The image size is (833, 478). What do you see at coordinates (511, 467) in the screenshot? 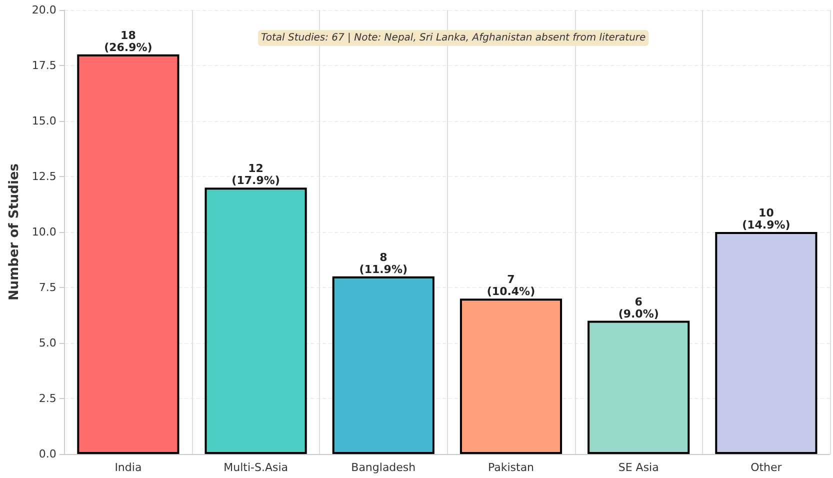
I see `x-tick-label: Pakistan` at bounding box center [511, 467].